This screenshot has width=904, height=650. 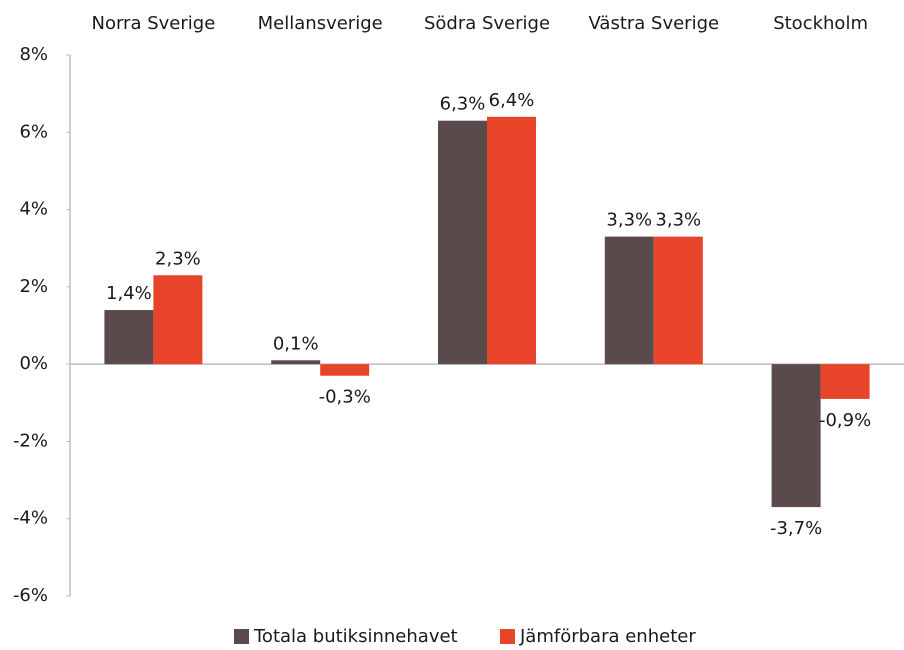 I want to click on data-label: 2,3%, so click(x=178, y=258).